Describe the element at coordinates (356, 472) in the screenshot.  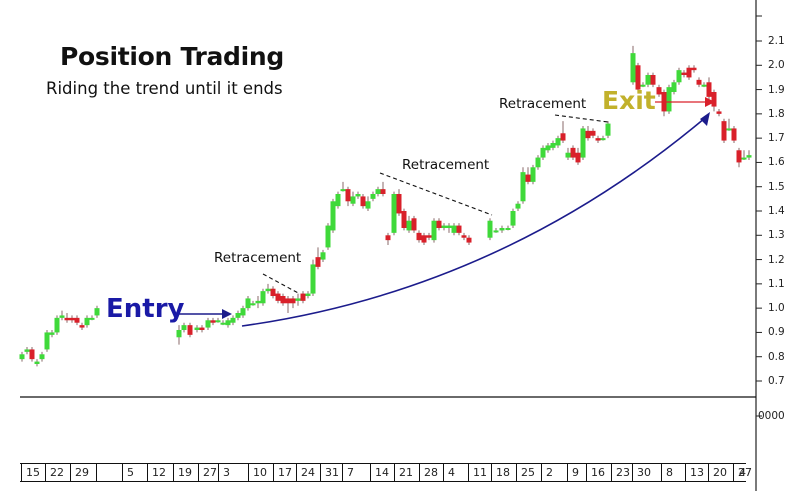
I see `x-tick-label: 7` at that location.